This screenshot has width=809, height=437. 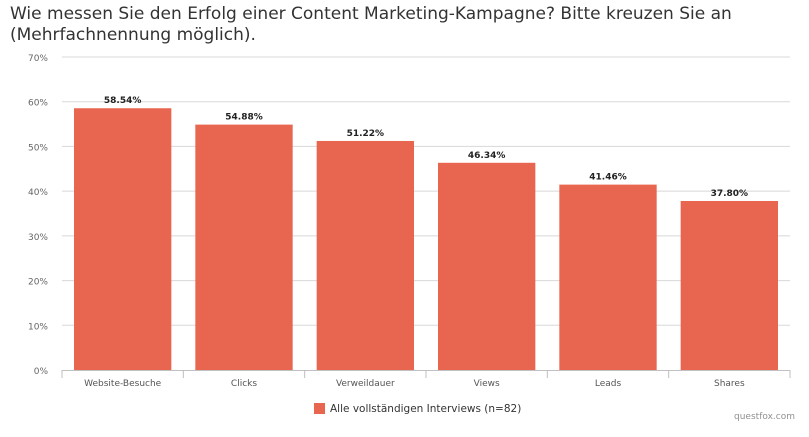 I want to click on y-tick-label: 20%, so click(x=38, y=283).